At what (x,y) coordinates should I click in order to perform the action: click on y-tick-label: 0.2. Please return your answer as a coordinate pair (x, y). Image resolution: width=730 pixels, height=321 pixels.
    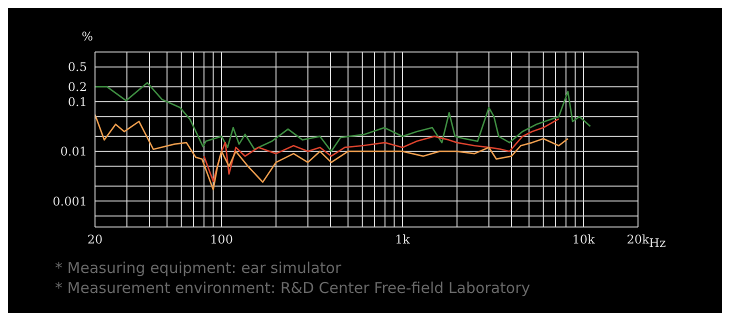
    Looking at the image, I should click on (77, 87).